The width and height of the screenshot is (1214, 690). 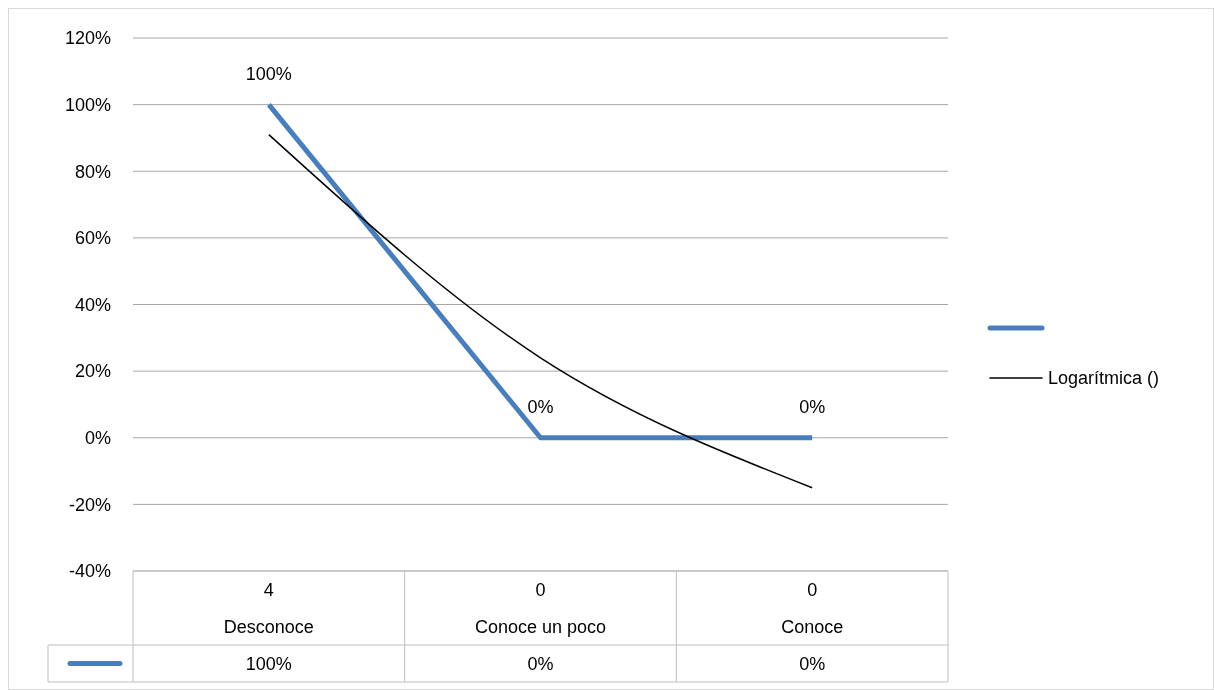 What do you see at coordinates (97, 438) in the screenshot?
I see `y-tick-label: 0%` at bounding box center [97, 438].